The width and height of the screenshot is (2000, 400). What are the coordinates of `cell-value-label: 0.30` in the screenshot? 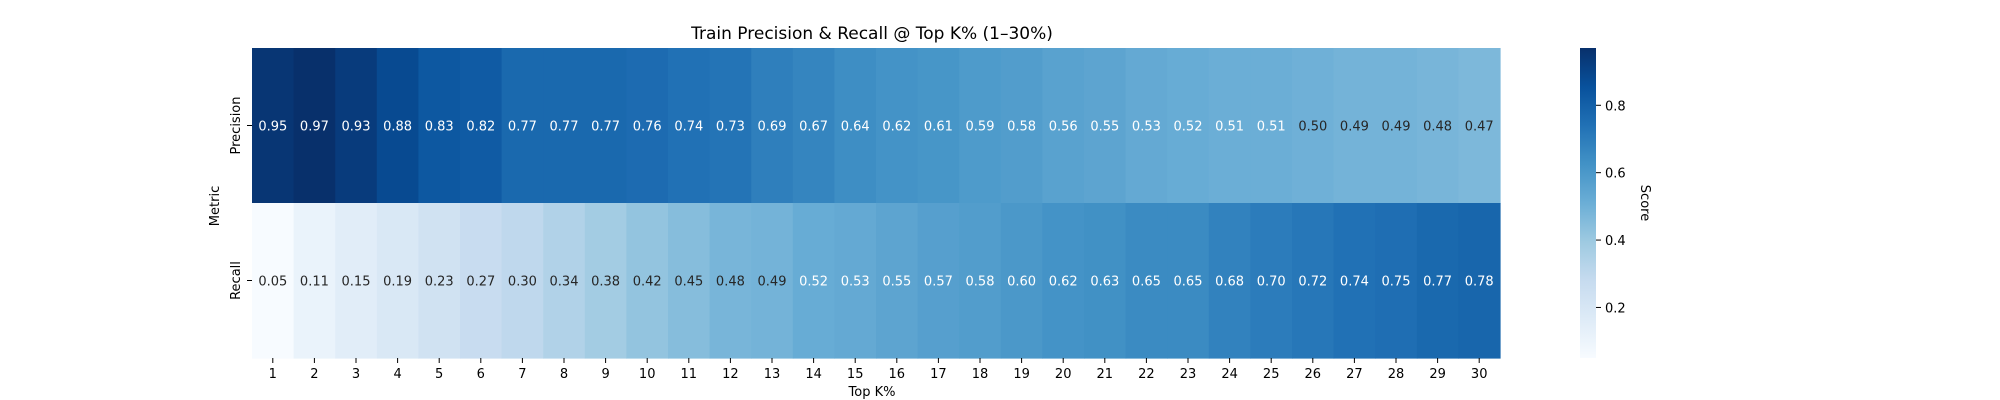 It's located at (522, 282).